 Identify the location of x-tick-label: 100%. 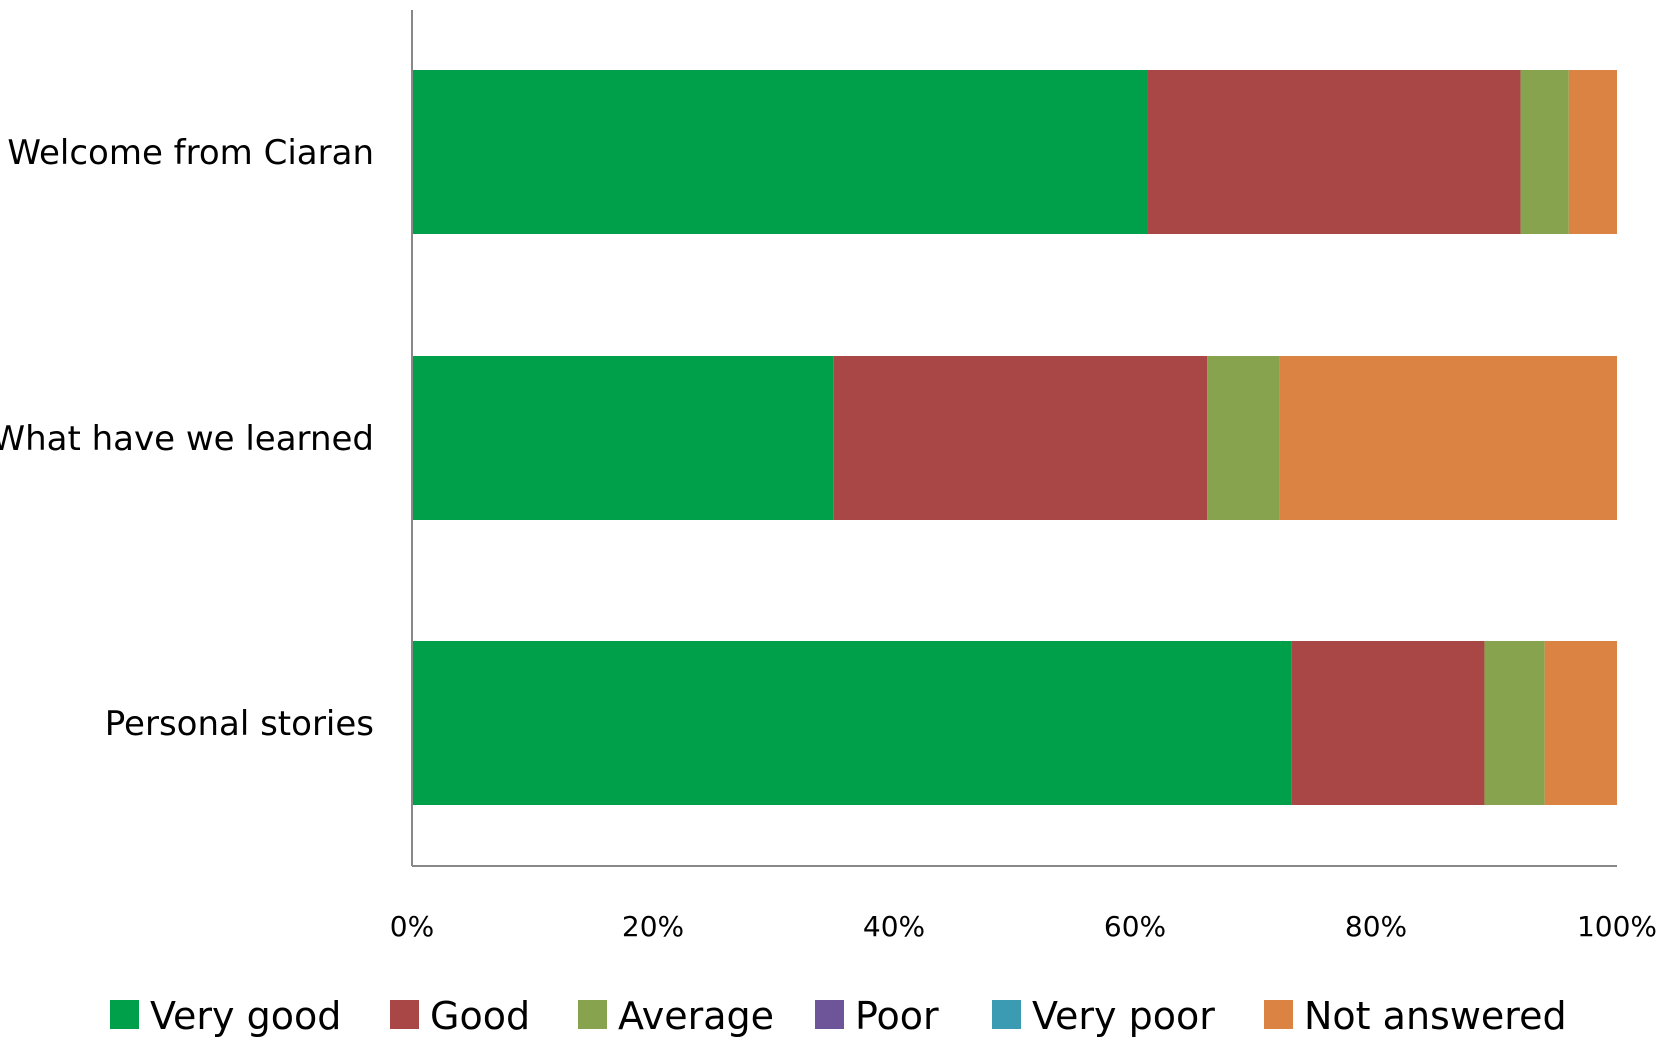
(1617, 926).